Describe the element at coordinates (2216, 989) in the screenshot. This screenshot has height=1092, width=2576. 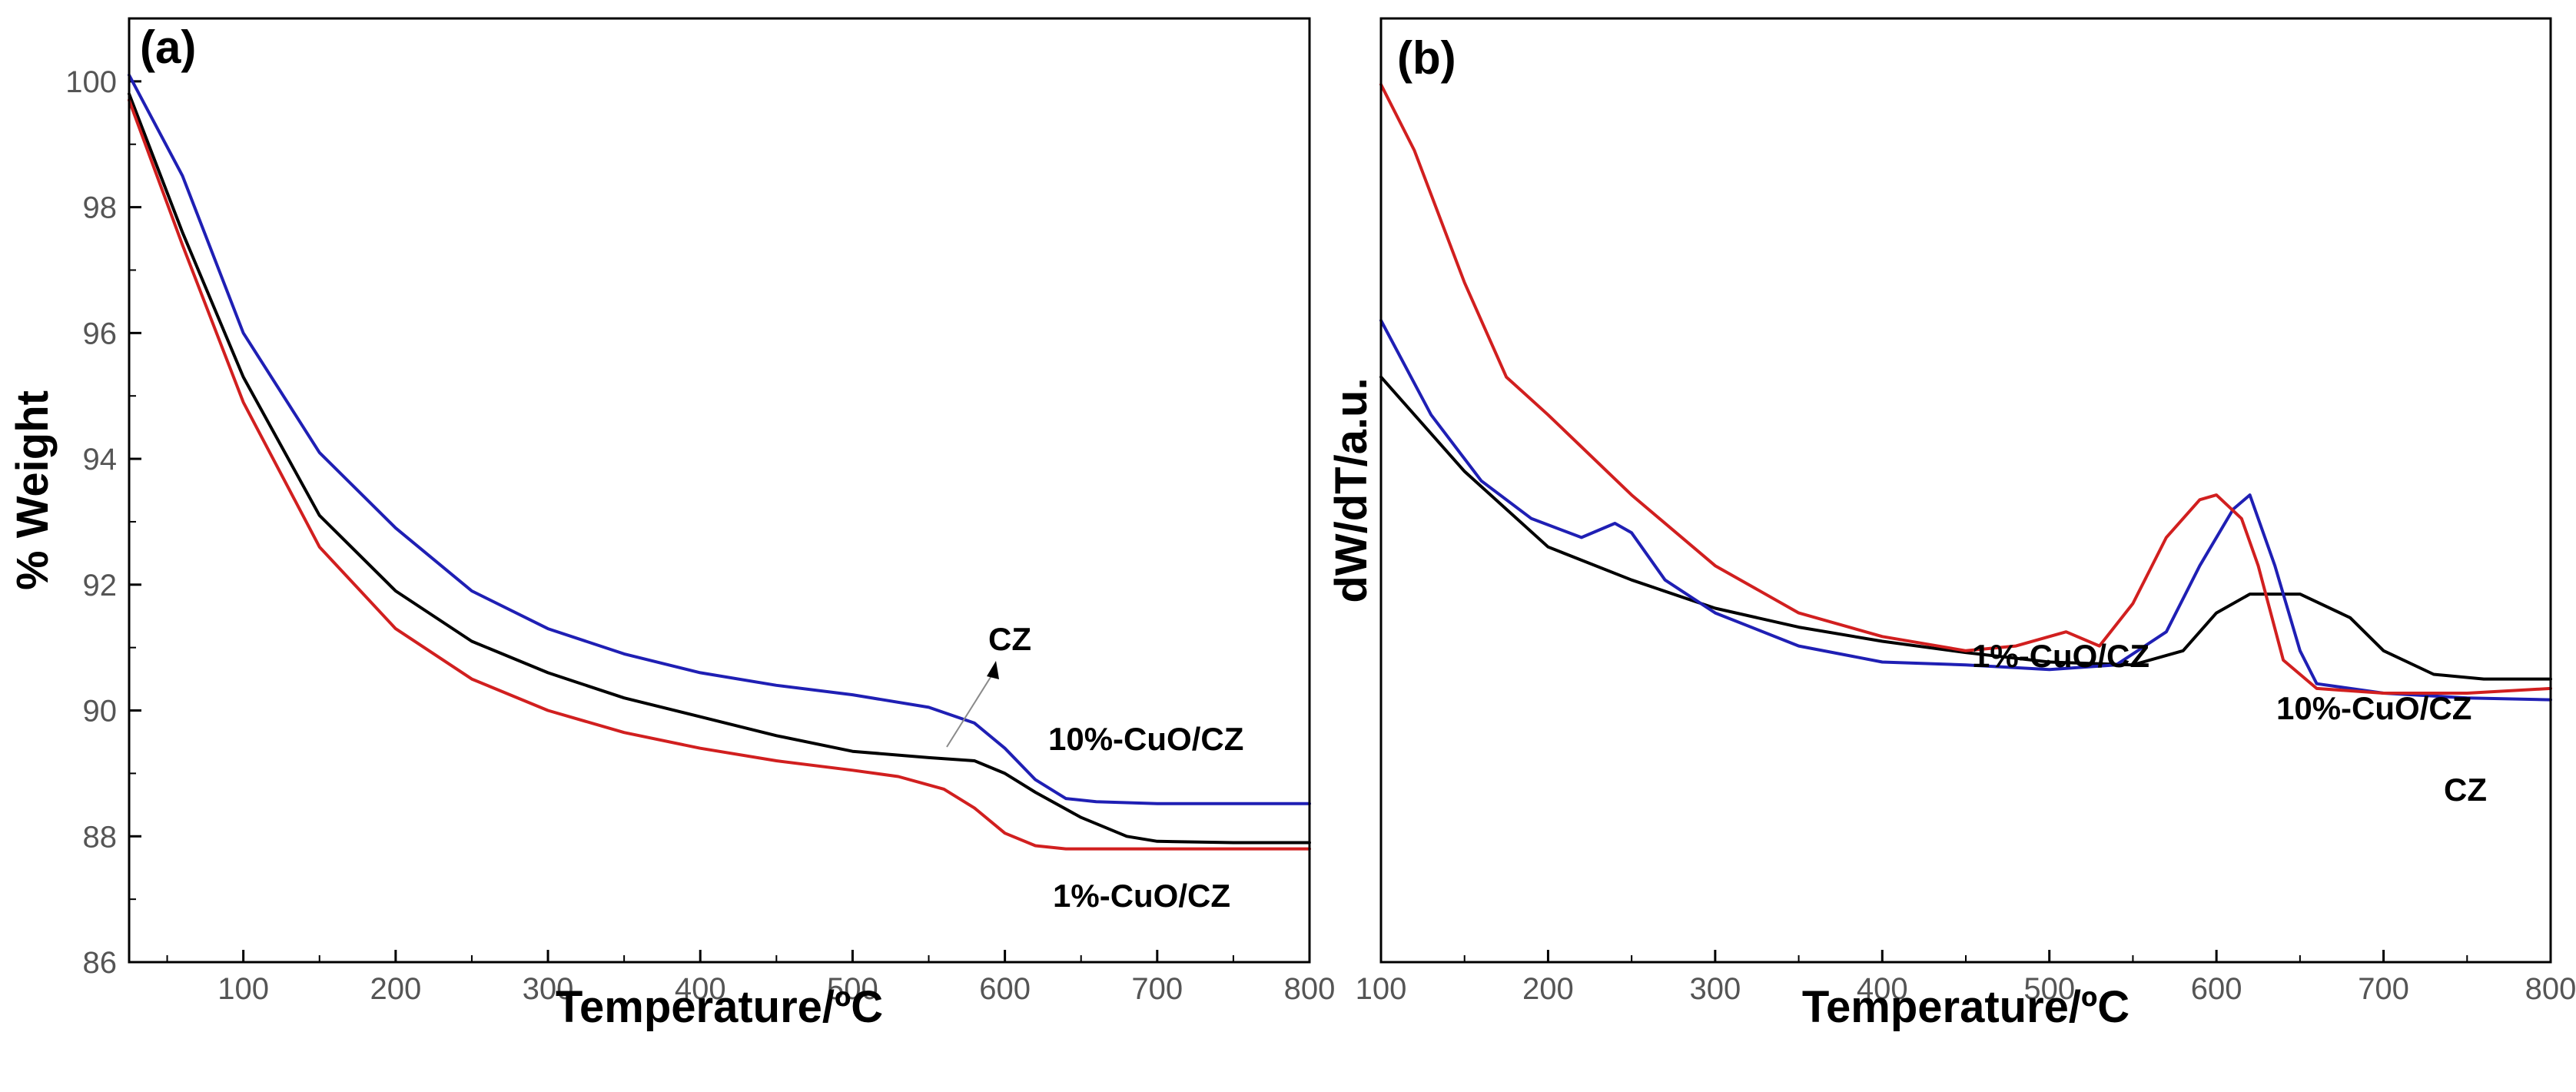
I see `panel-b-xtick-label: 600` at that location.